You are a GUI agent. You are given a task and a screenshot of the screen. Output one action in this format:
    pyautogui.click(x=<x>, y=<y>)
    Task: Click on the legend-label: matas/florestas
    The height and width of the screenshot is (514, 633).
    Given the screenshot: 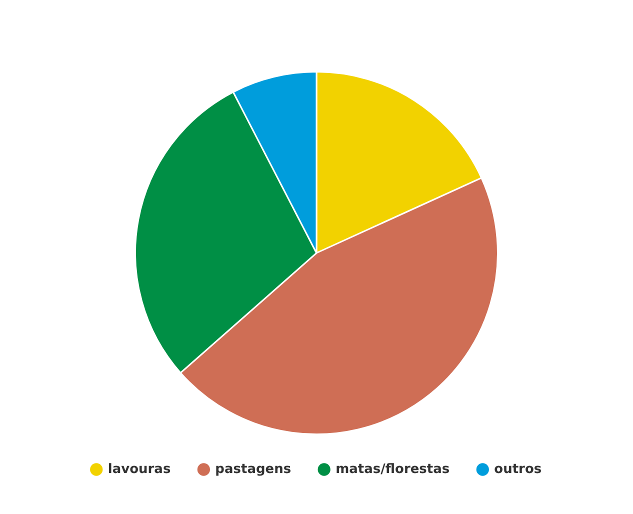 What is the action you would take?
    pyautogui.click(x=393, y=469)
    